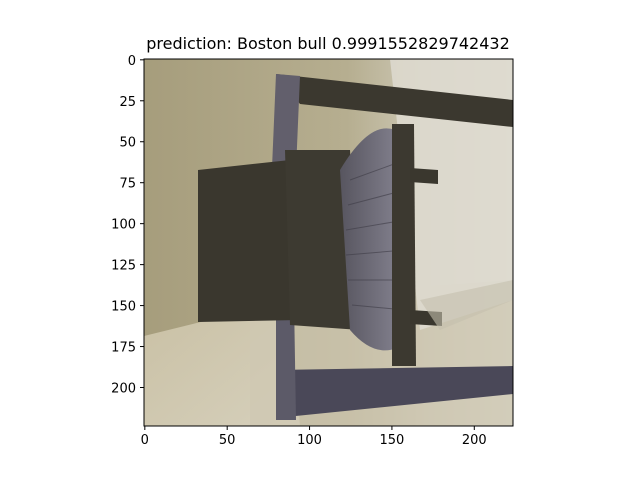 This screenshot has height=484, width=640. I want to click on y-tick-label: 50, so click(127, 143).